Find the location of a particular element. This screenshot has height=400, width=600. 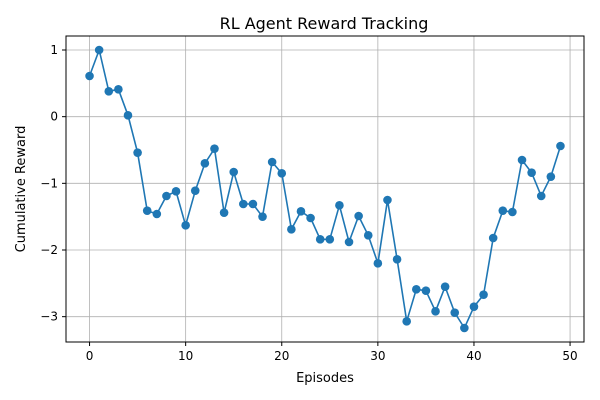

y-tick-label: 1 is located at coordinates (54, 50).